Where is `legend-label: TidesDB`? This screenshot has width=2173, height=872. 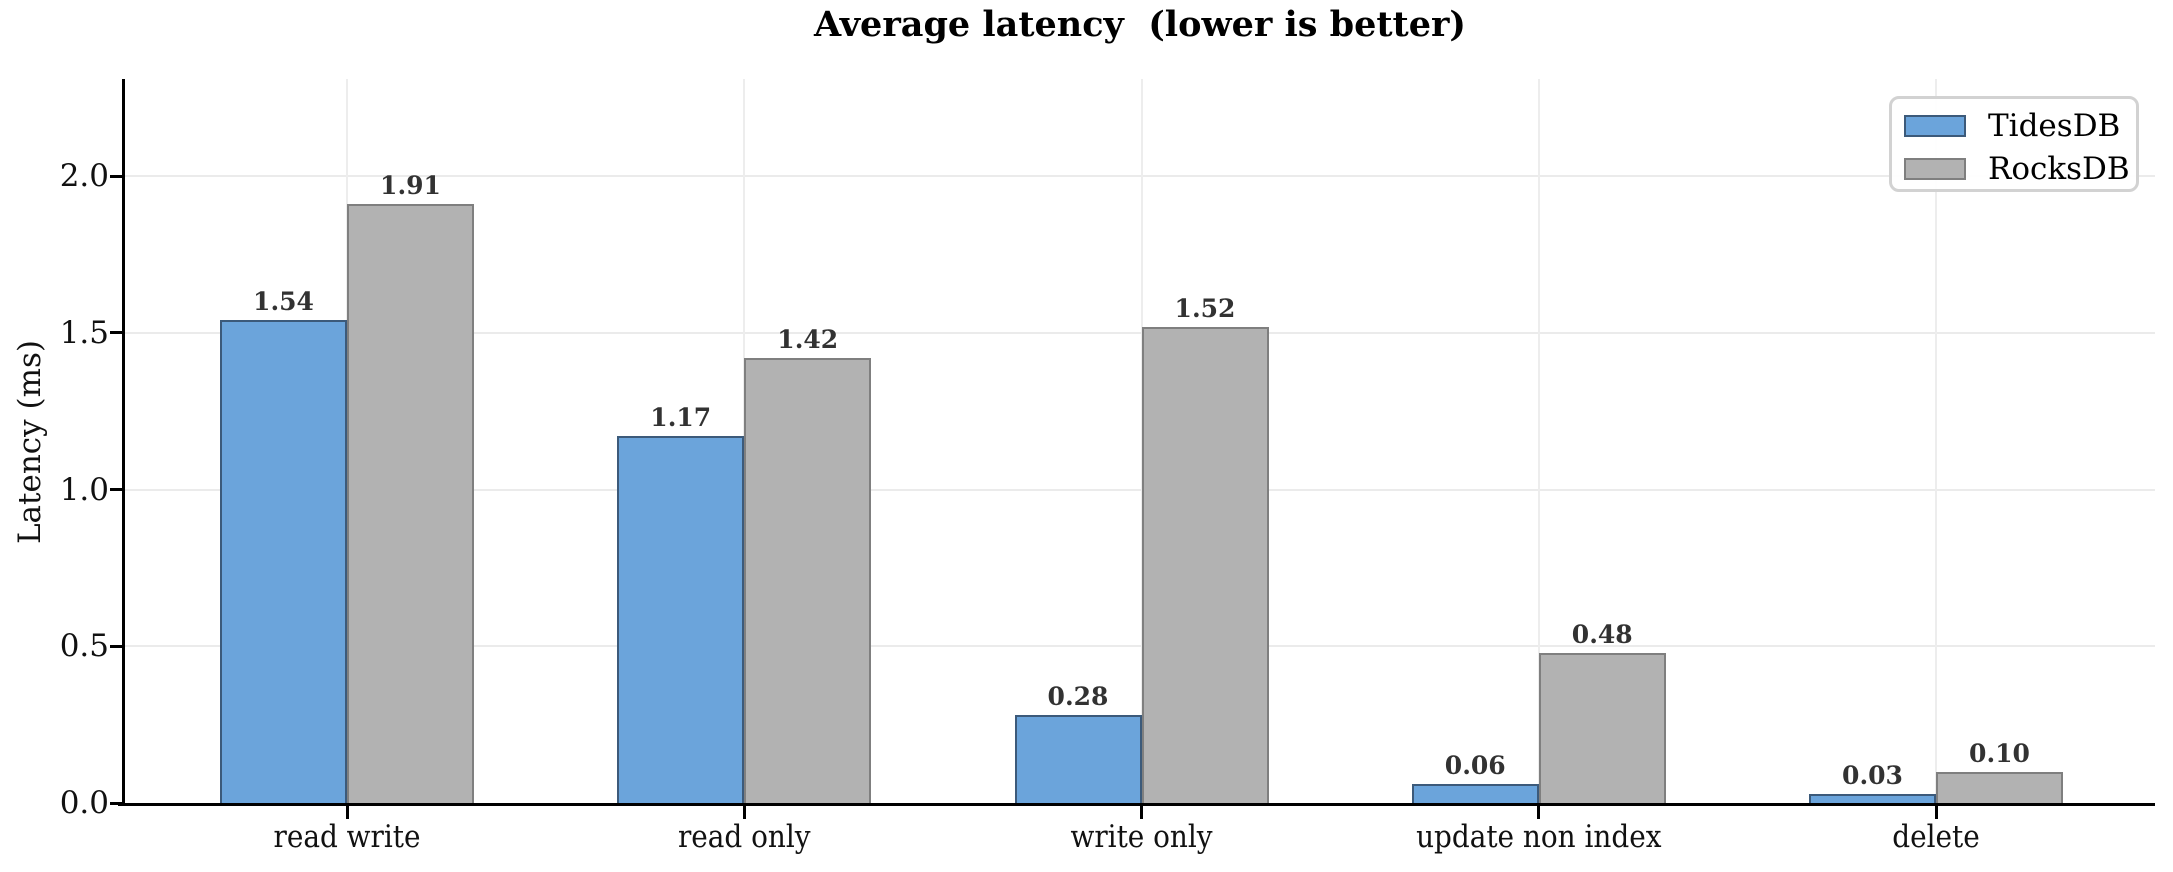
legend-label: TidesDB is located at coordinates (2054, 125).